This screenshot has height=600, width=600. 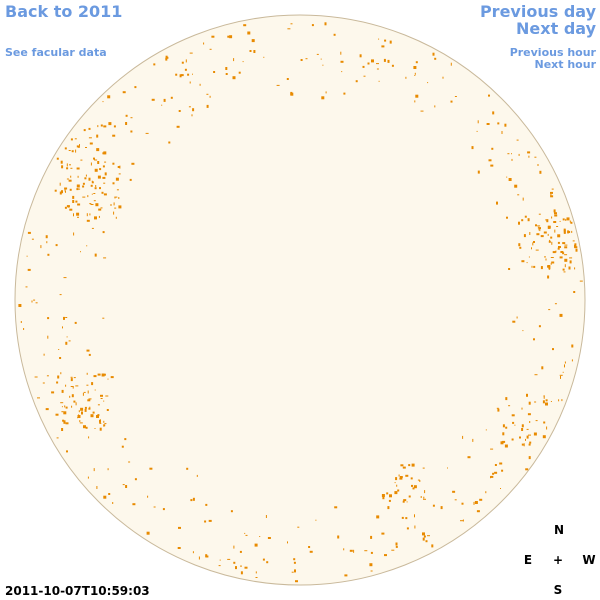 What do you see at coordinates (556, 28) in the screenshot?
I see `next-day-link: Next day` at bounding box center [556, 28].